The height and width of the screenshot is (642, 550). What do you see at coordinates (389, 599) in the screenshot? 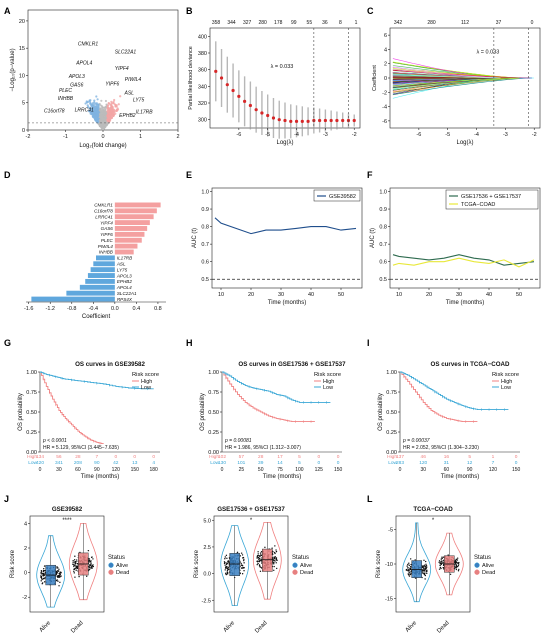
I see `violin-tcga-y-tick: -15` at bounding box center [389, 599].